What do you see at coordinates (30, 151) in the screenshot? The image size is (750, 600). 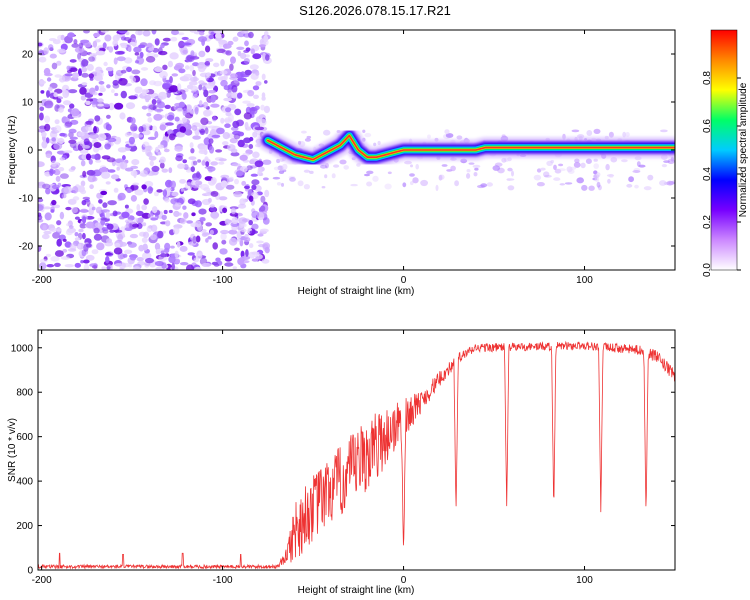 I see `y-tick-label: 0` at bounding box center [30, 151].